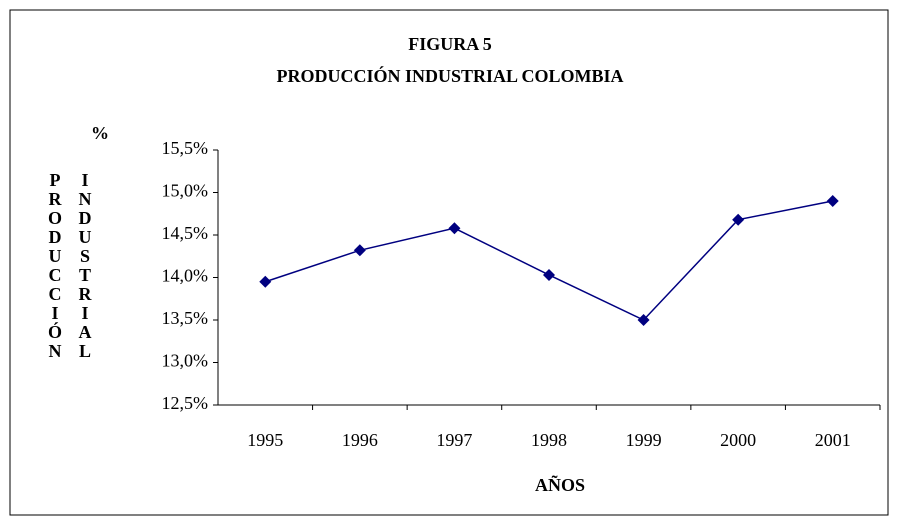  Describe the element at coordinates (185, 233) in the screenshot. I see `y-tick-label: 14,5%` at that location.